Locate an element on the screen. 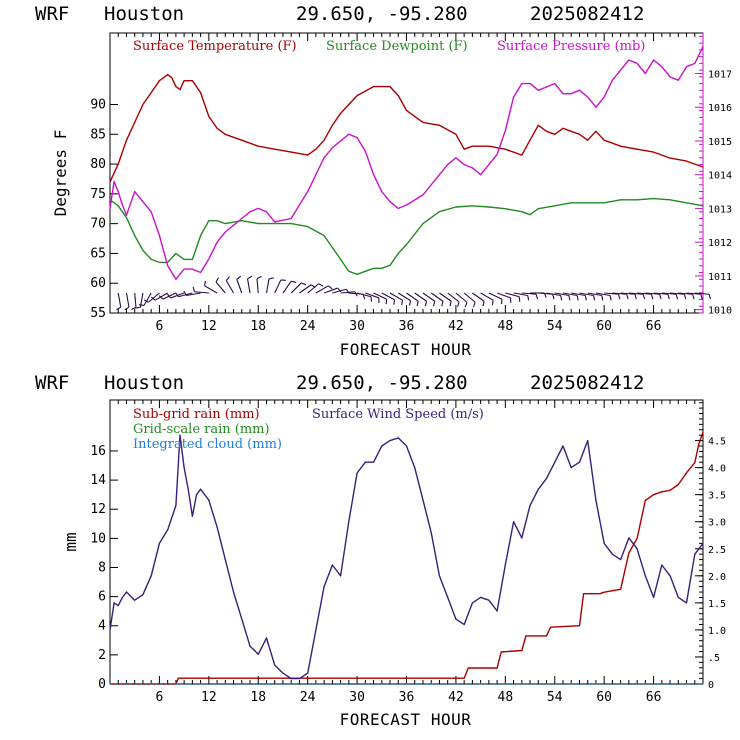  header-location: Houston is located at coordinates (144, 14).